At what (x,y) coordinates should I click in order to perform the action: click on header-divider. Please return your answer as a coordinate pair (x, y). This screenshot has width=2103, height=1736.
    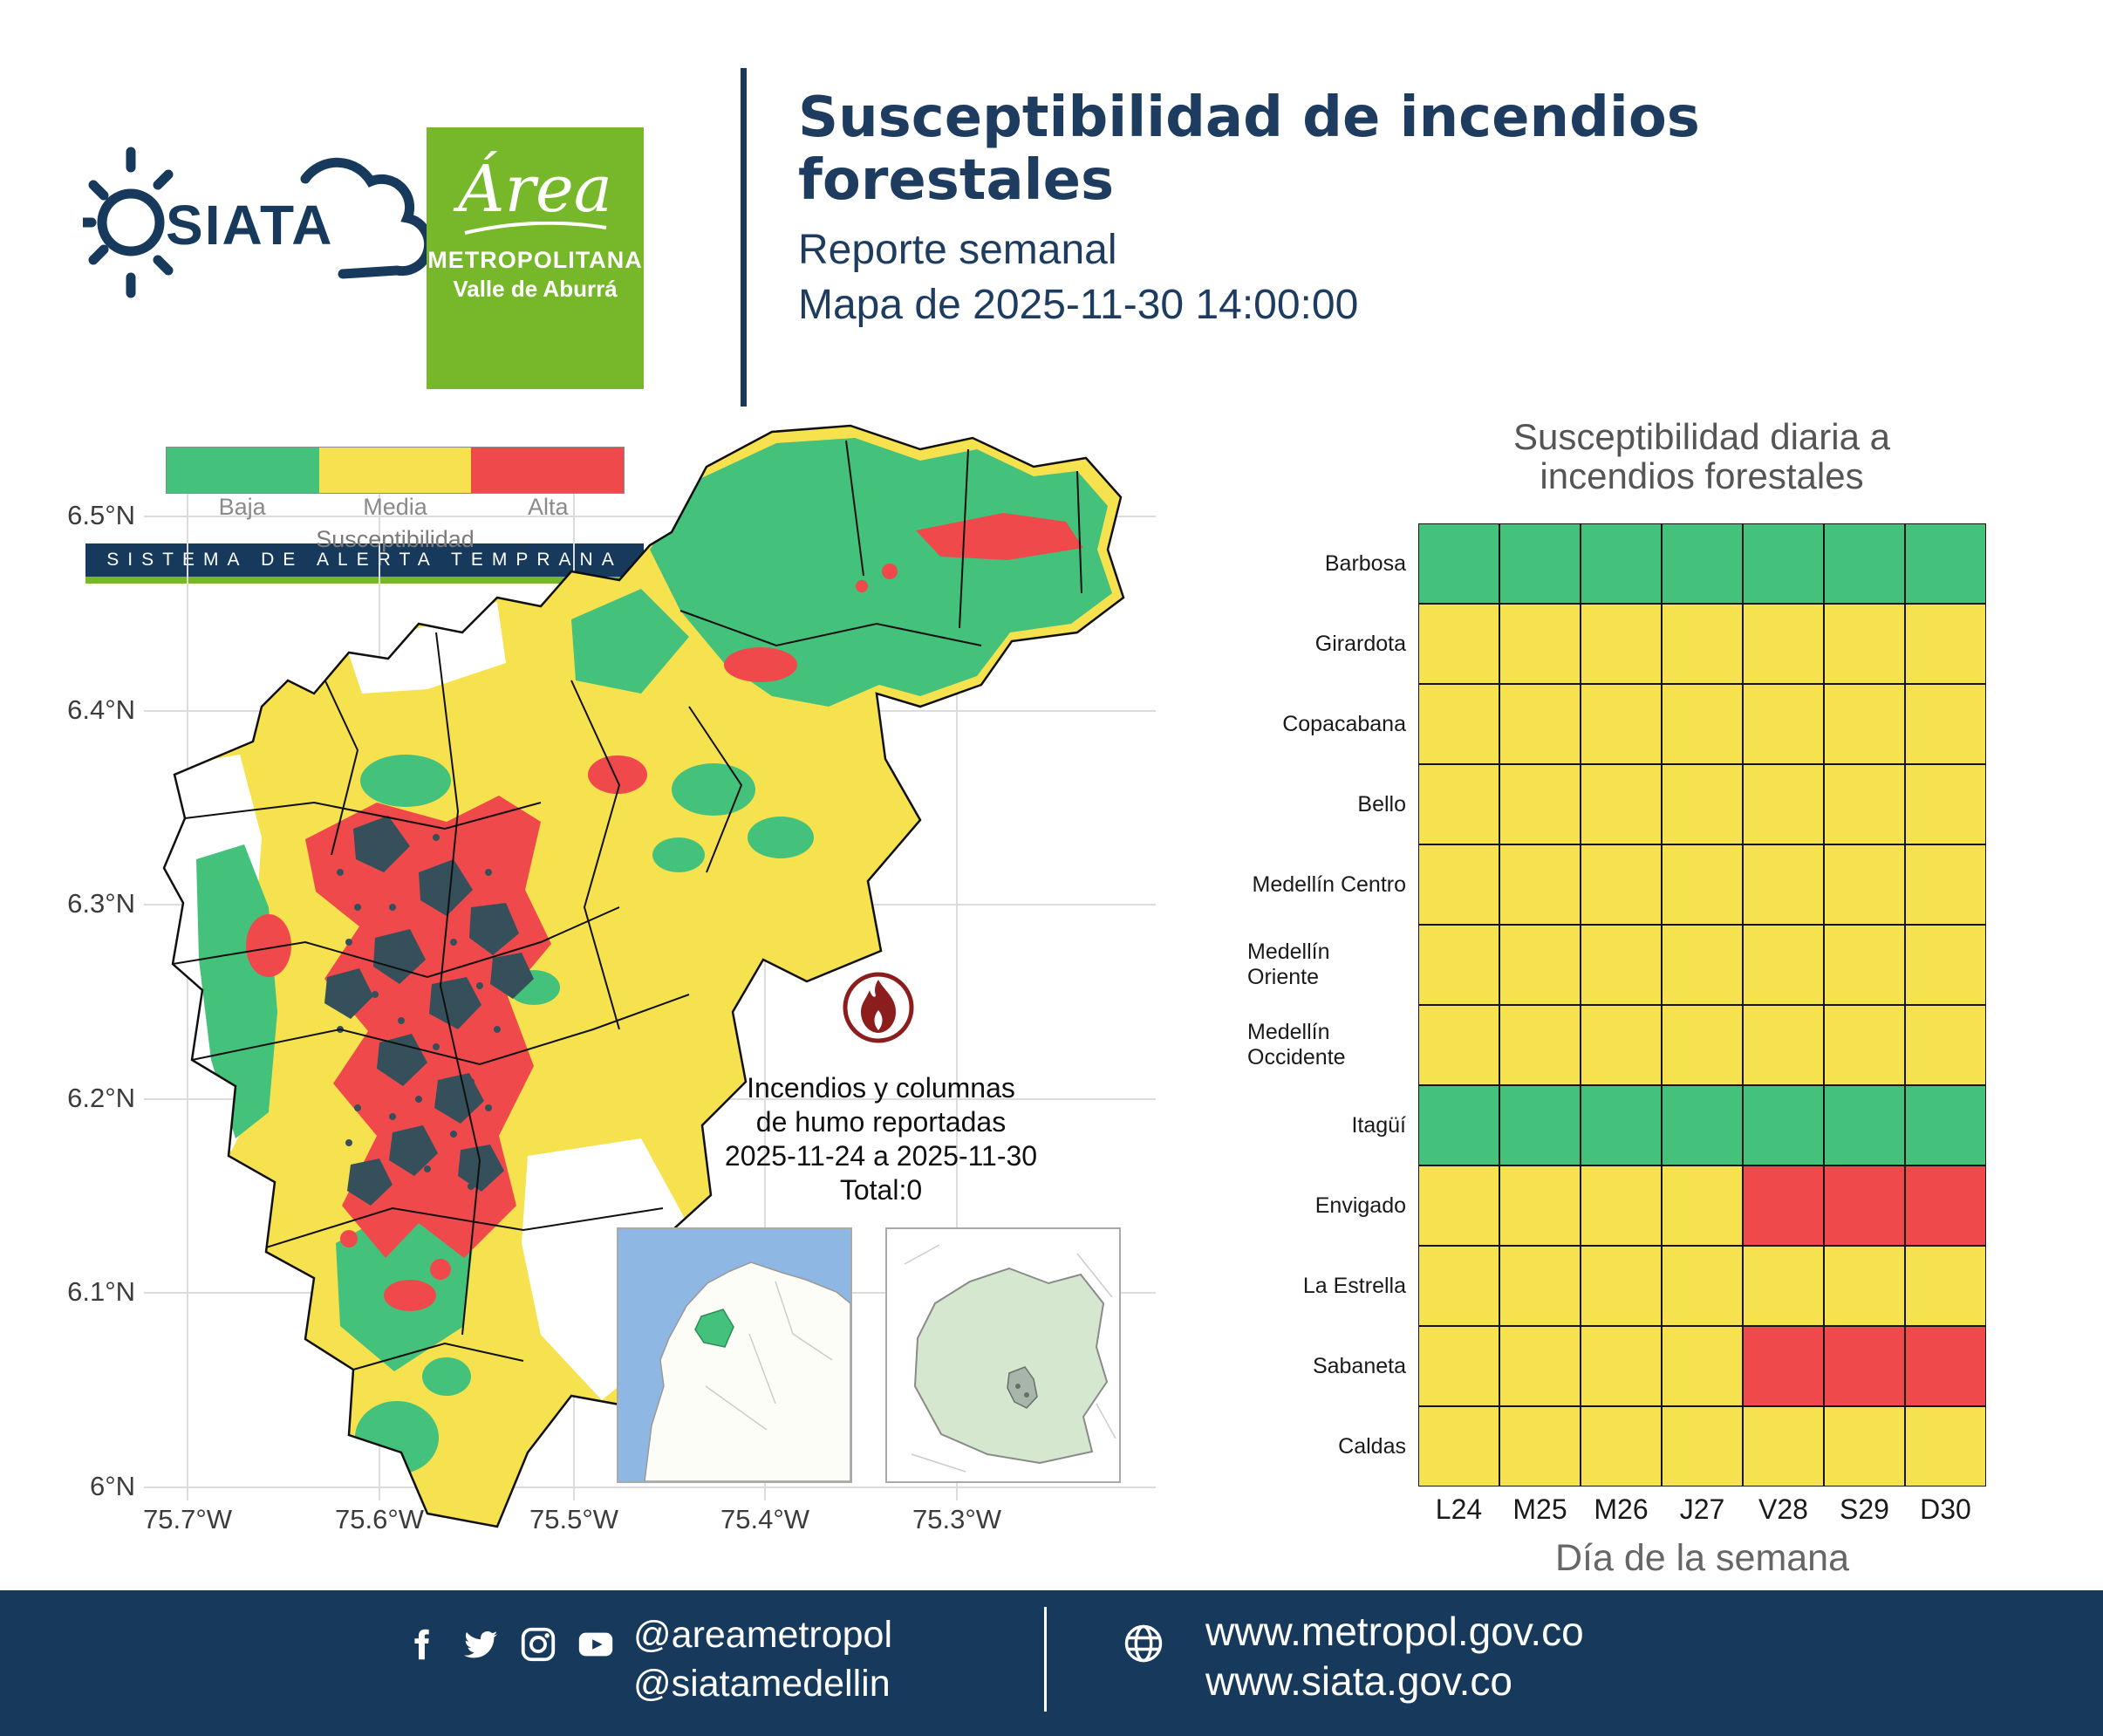
    Looking at the image, I should click on (744, 237).